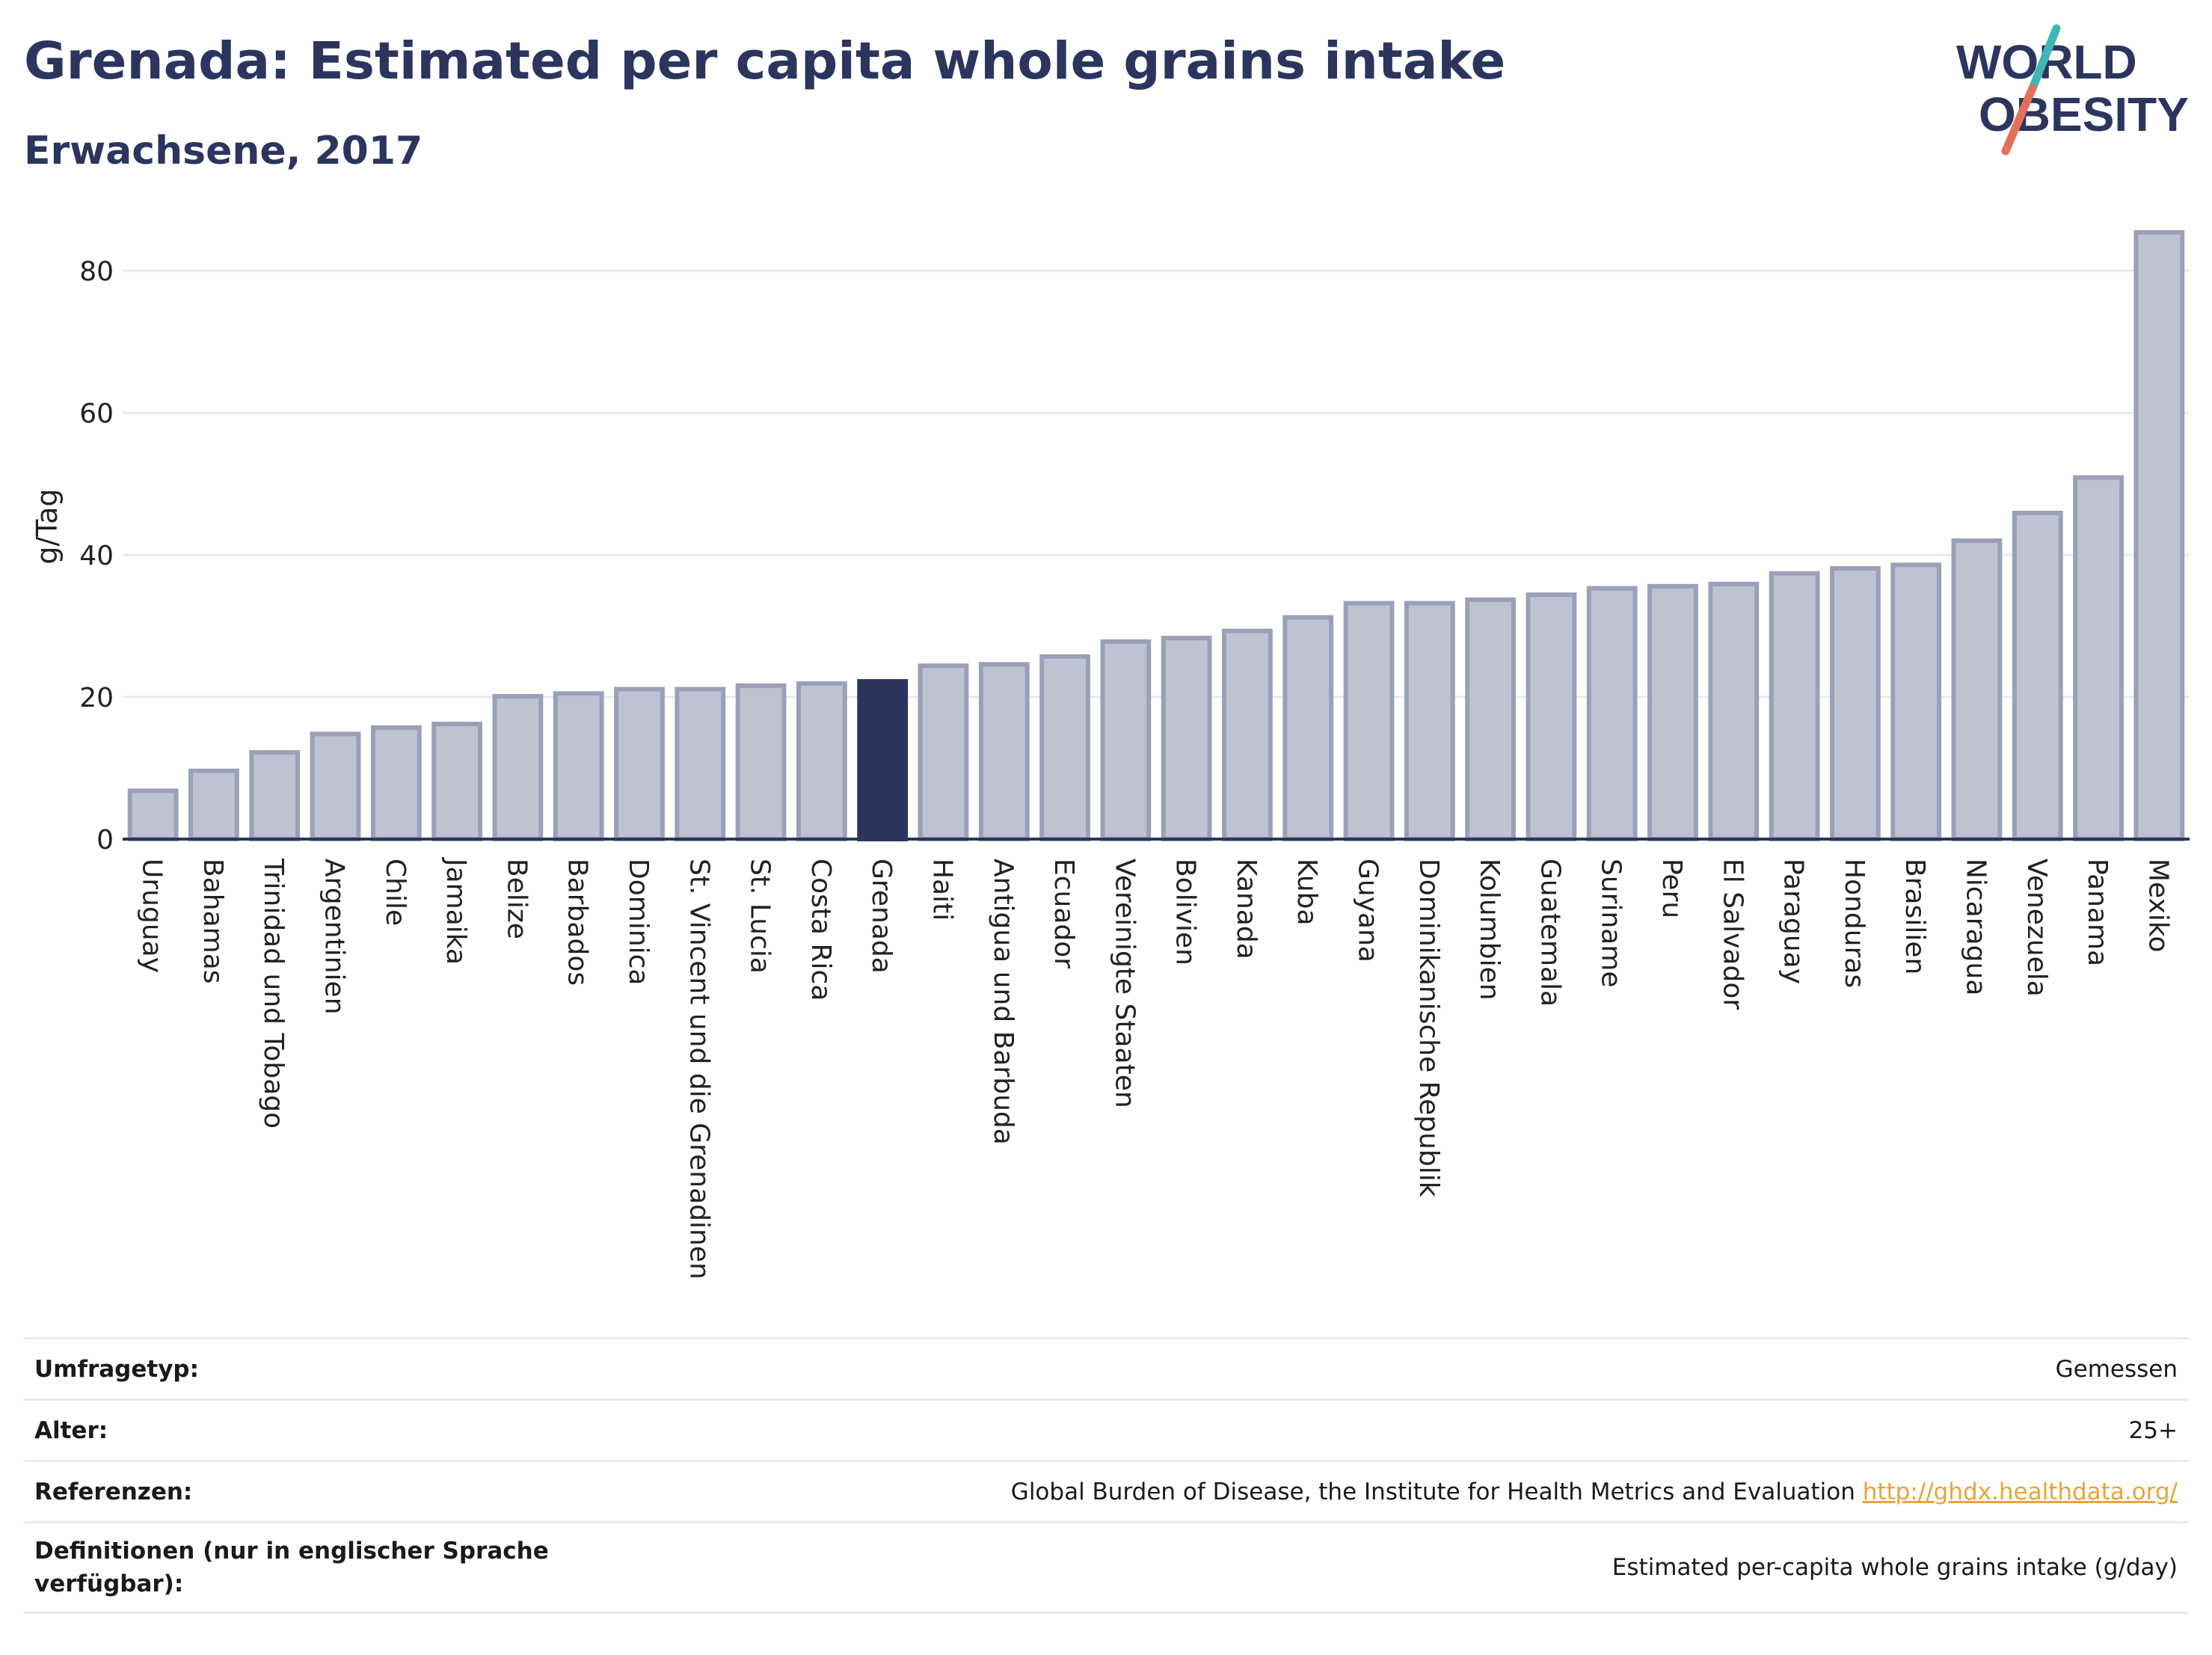  Describe the element at coordinates (1124, 983) in the screenshot. I see `x-tick-label: Vereinigte Staaten` at that location.